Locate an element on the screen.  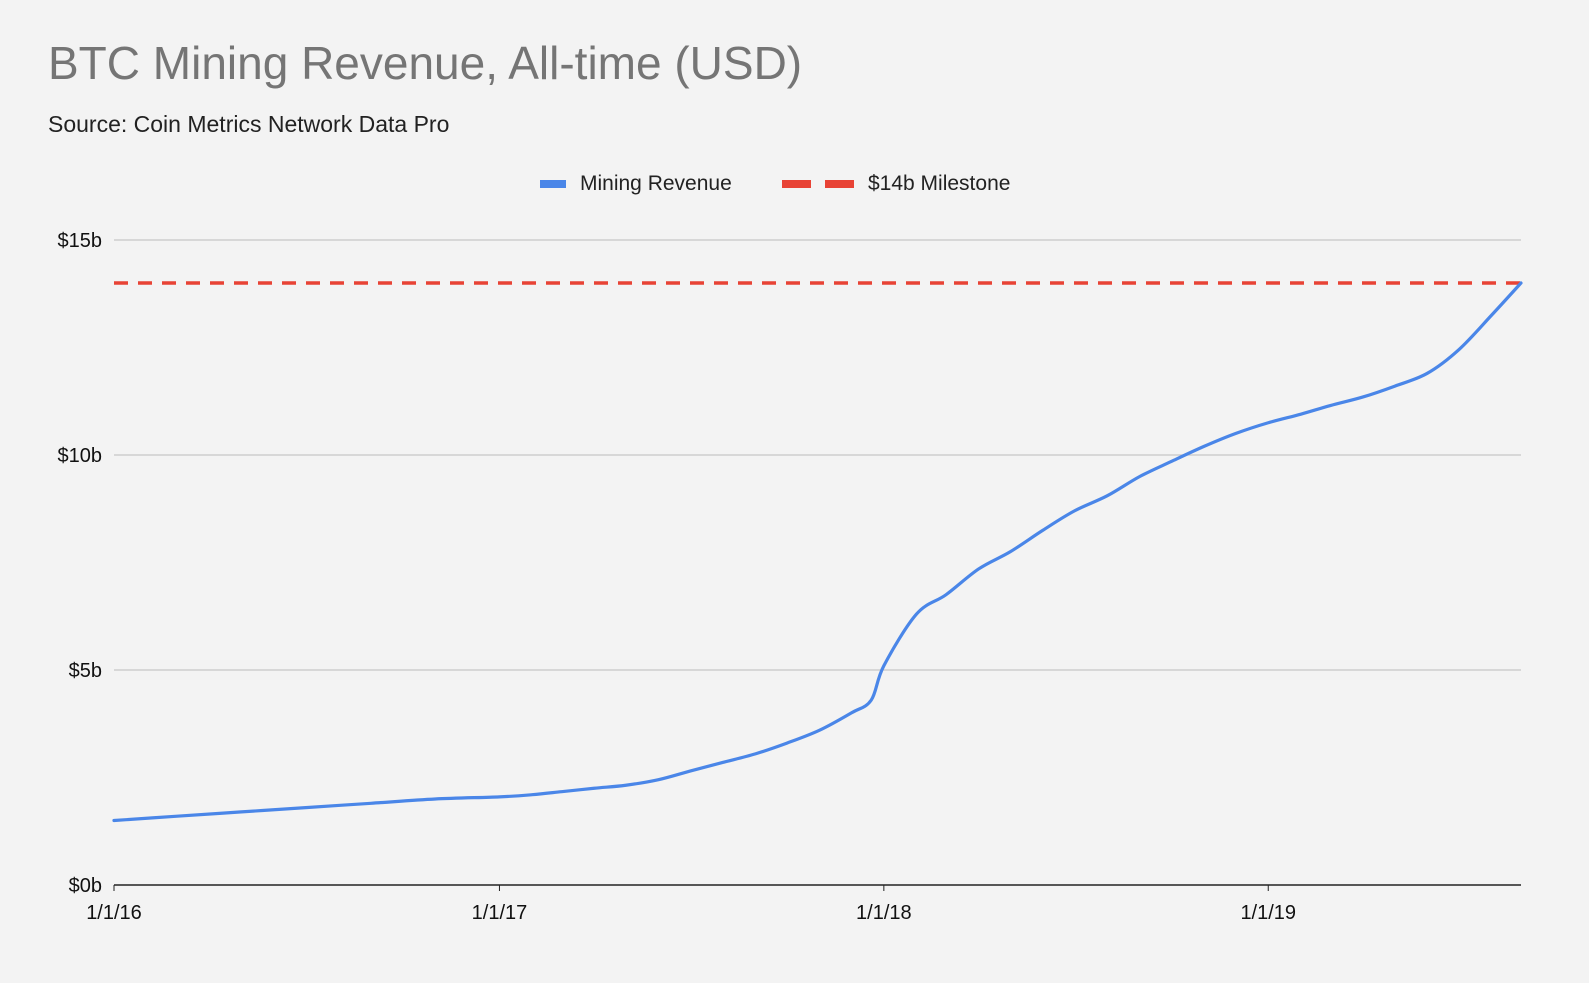
legend-swatch-milestone is located at coordinates (818, 184).